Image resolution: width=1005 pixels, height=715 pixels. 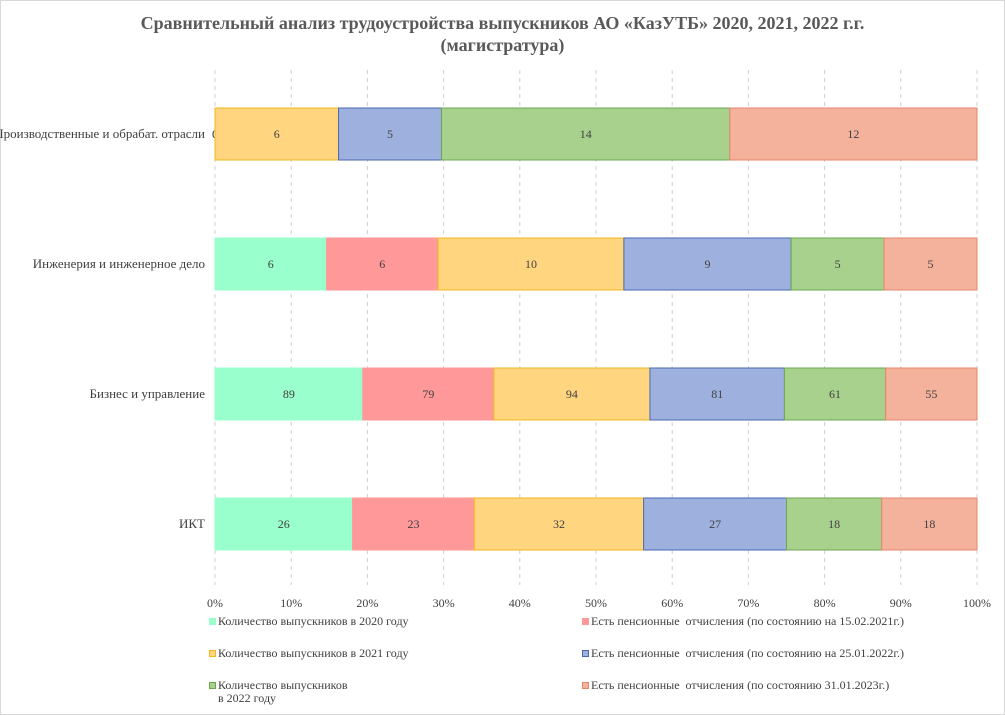 What do you see at coordinates (192, 523) in the screenshot?
I see `category-label: ИКТ` at bounding box center [192, 523].